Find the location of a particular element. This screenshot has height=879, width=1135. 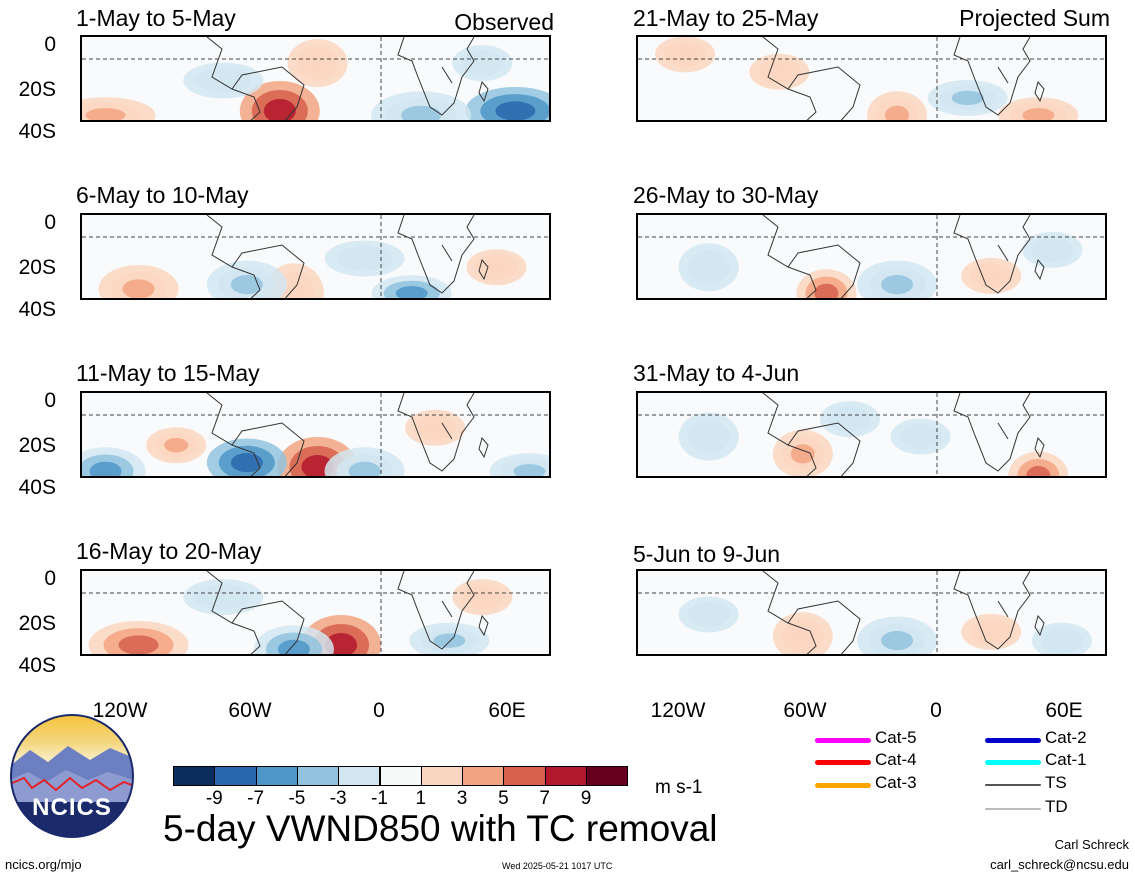

legend-item-cat-3: Cat-3 is located at coordinates (885, 784).